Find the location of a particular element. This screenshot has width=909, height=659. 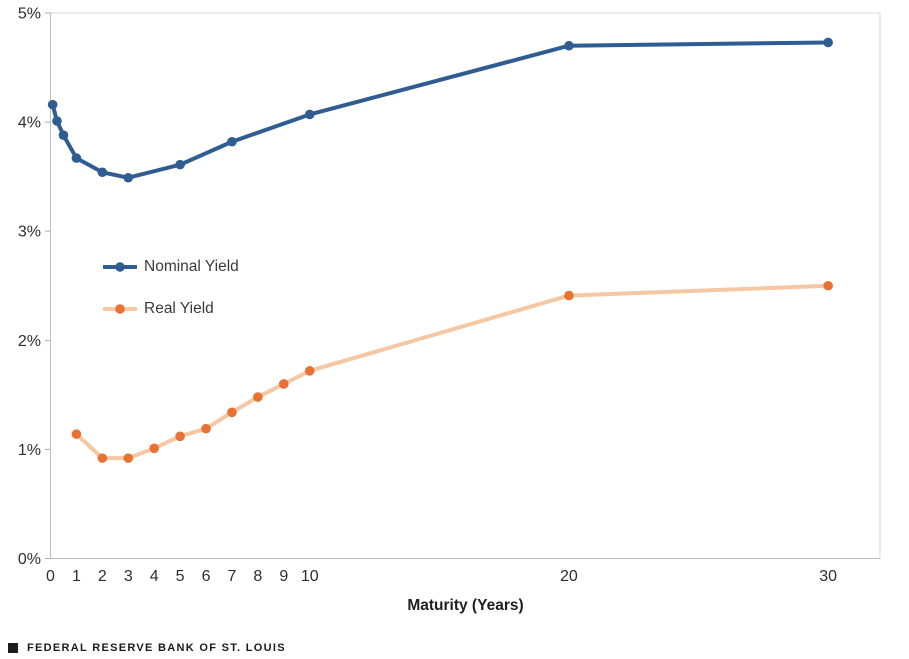

x-tick-label: 30 is located at coordinates (828, 576).